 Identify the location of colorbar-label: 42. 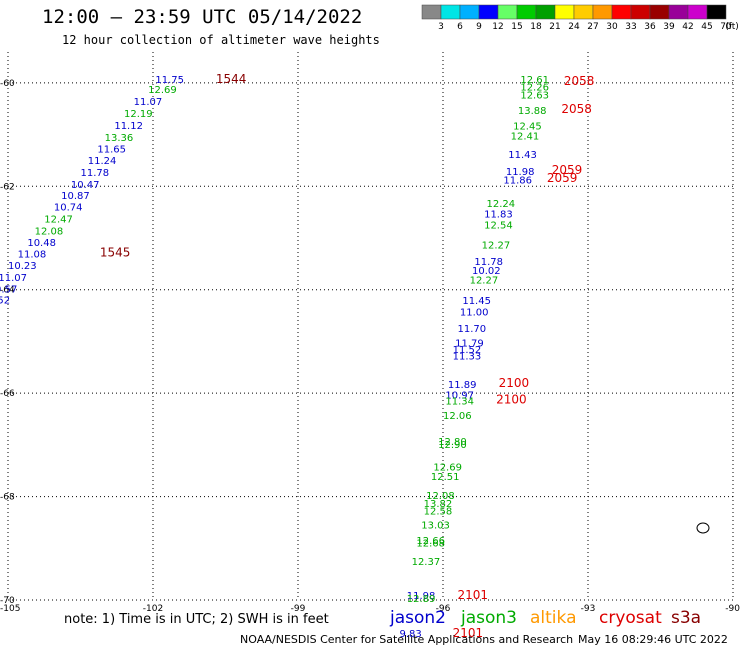
(687, 27).